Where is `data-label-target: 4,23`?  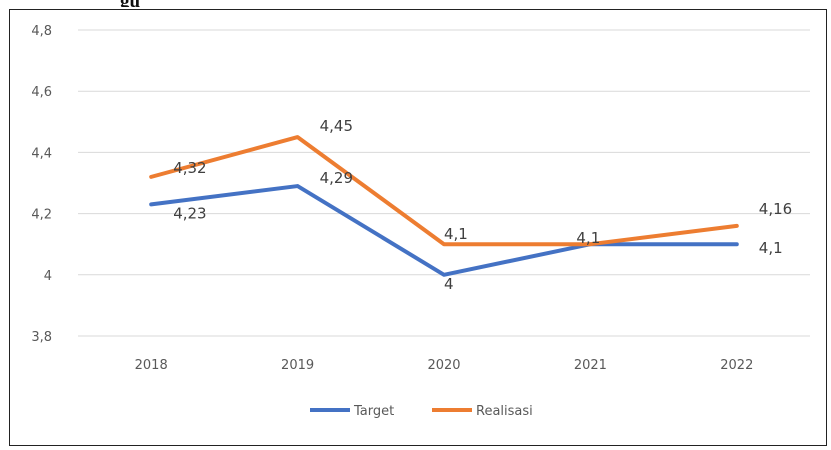
data-label-target: 4,23 is located at coordinates (189, 213).